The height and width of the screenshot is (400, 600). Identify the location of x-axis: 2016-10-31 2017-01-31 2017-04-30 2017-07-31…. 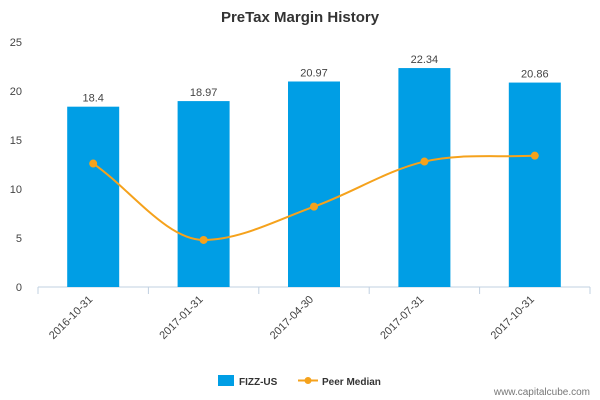
(314, 314).